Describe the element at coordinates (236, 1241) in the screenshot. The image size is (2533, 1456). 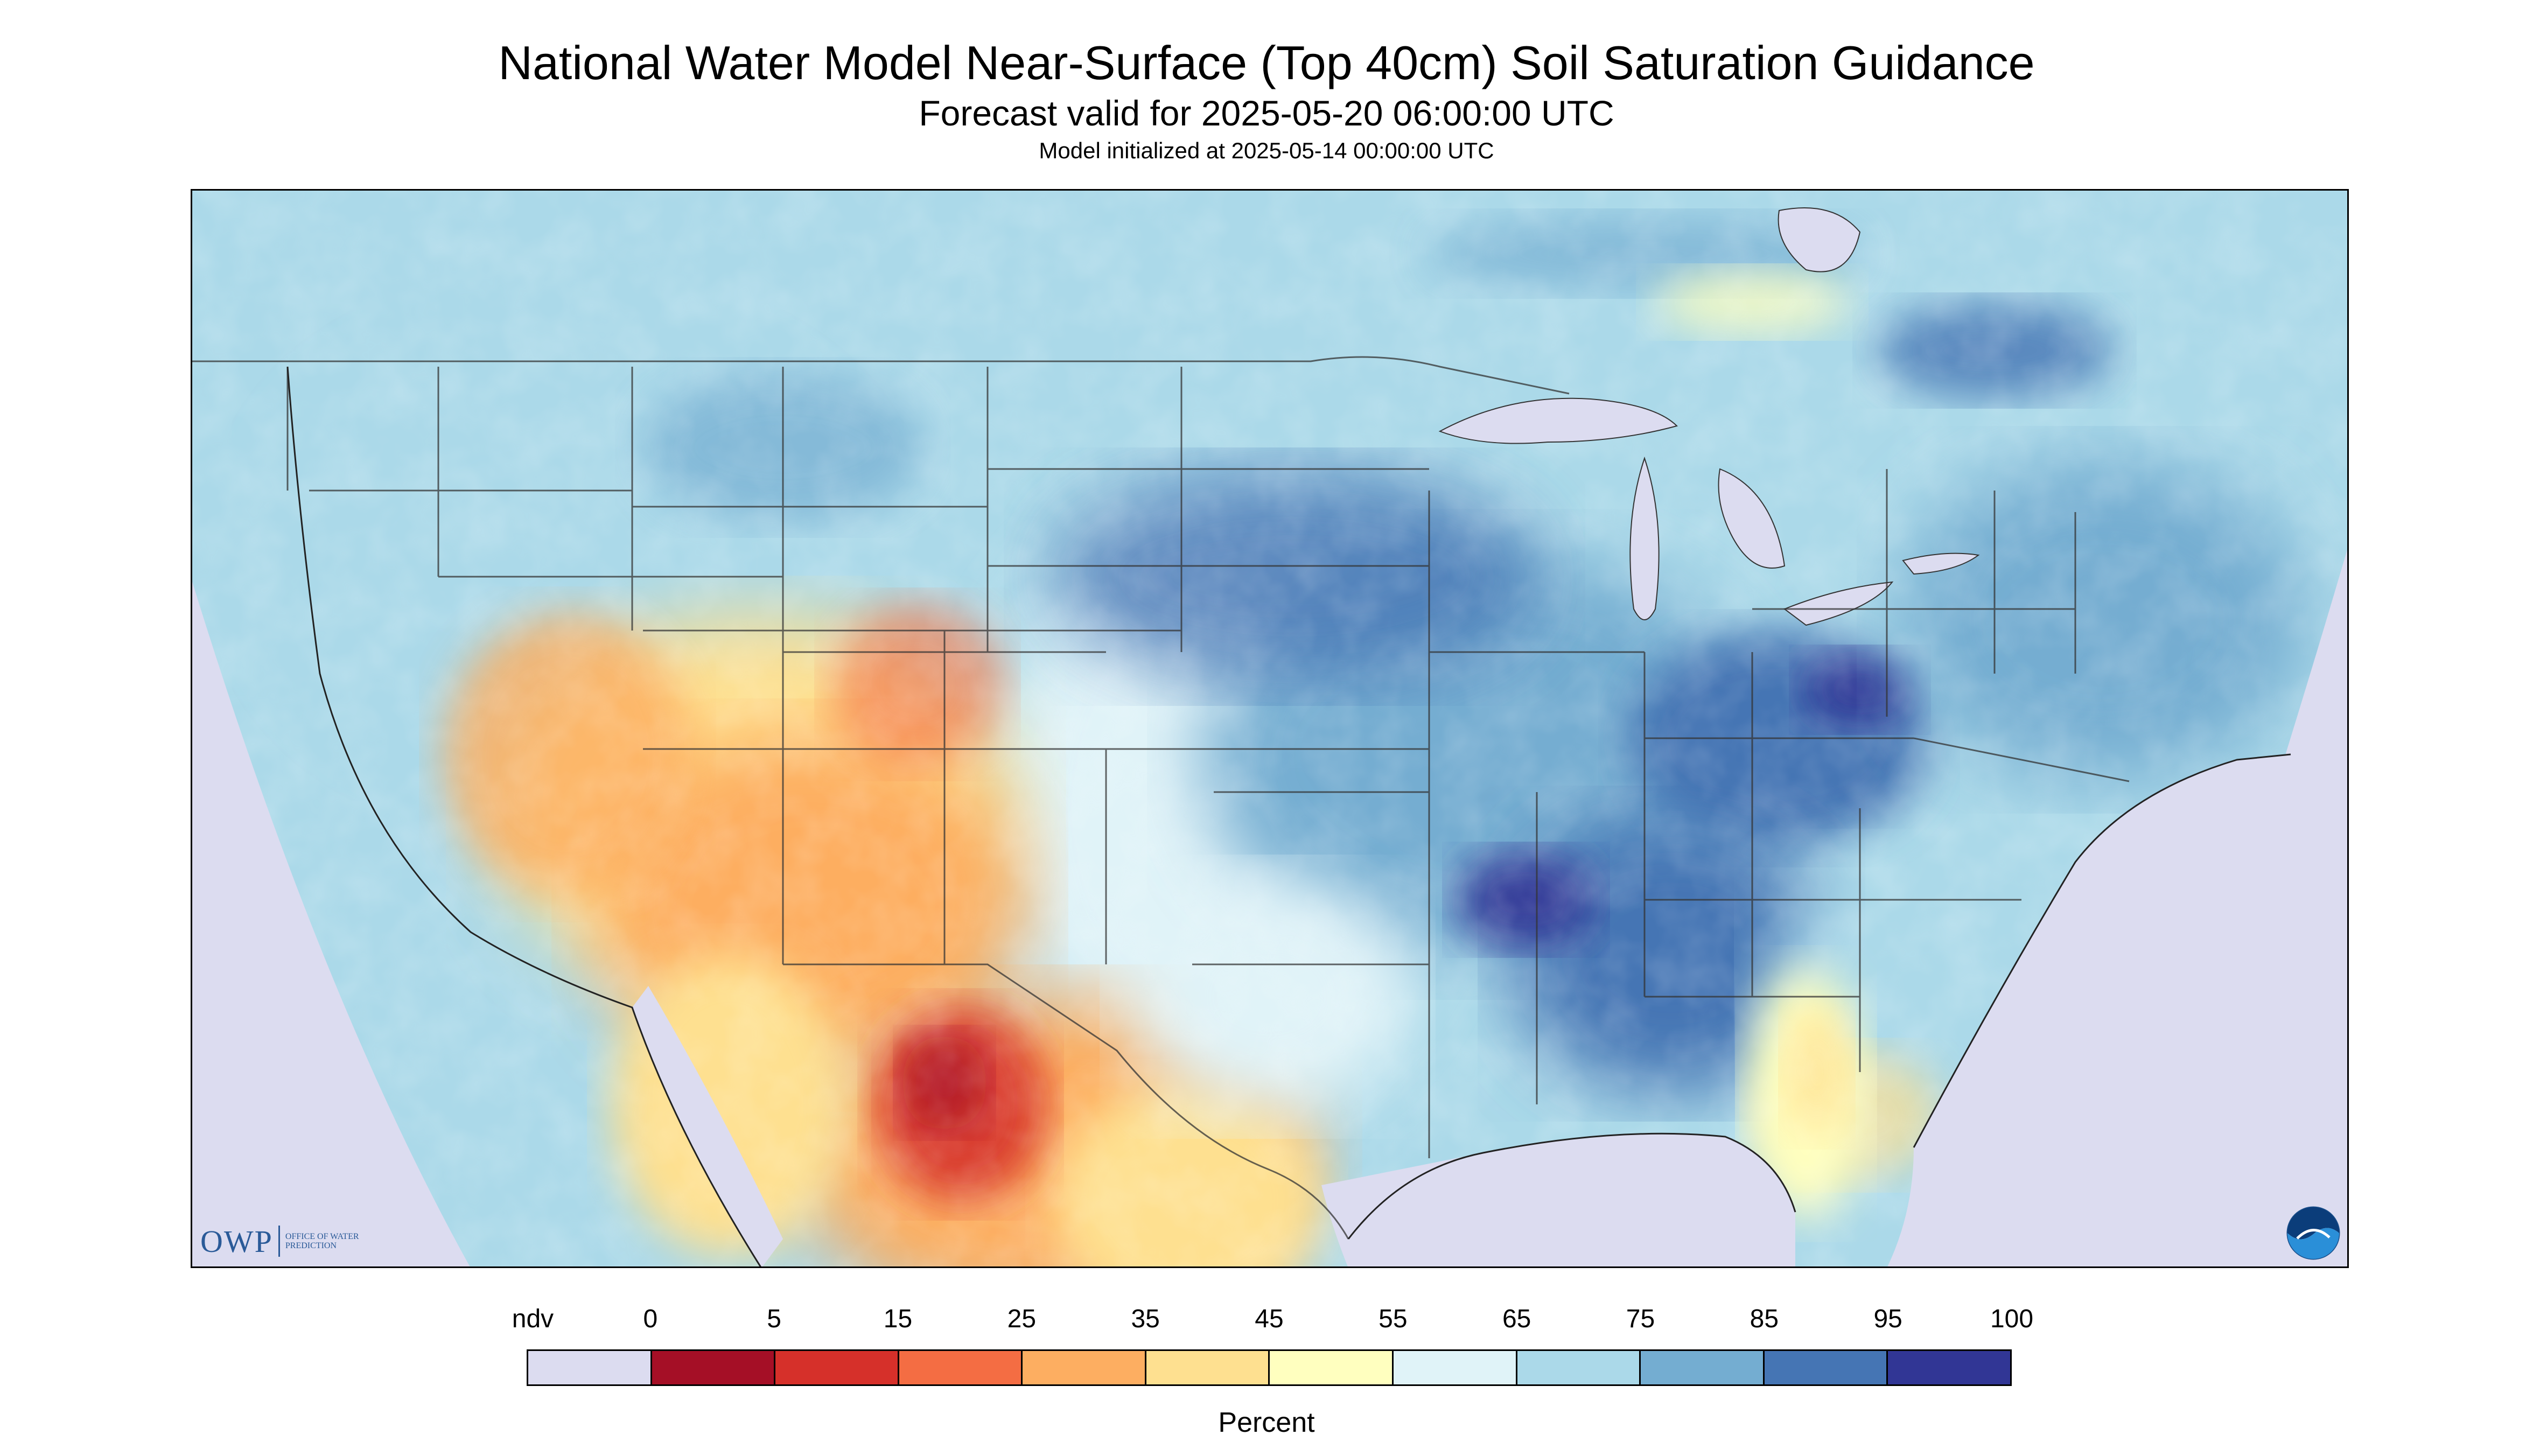
I see `owp-logo-mark: OWP` at that location.